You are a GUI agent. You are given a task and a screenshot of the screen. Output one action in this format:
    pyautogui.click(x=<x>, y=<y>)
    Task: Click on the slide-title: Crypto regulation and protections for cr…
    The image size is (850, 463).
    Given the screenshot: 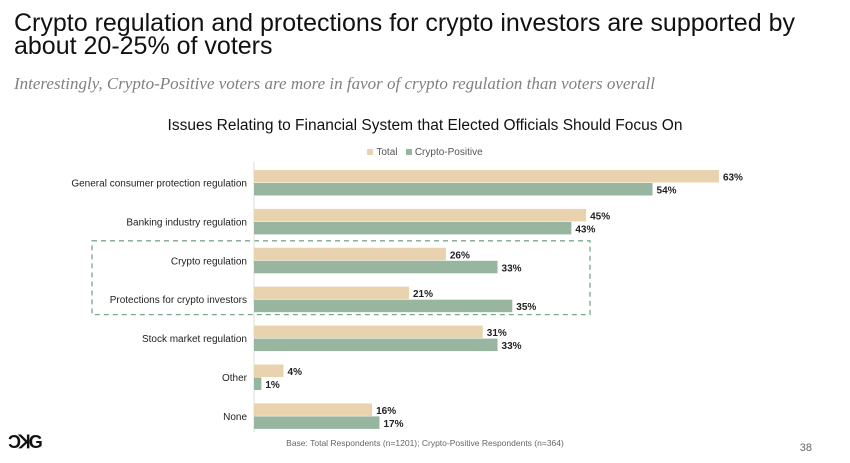 What is the action you would take?
    pyautogui.click(x=404, y=34)
    